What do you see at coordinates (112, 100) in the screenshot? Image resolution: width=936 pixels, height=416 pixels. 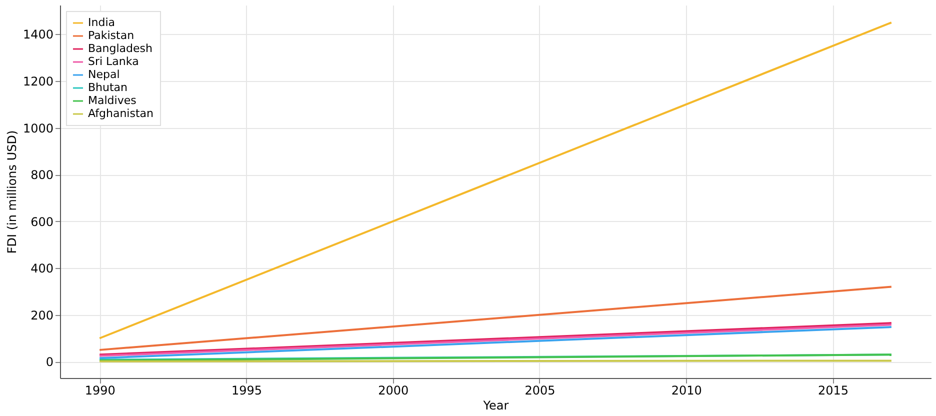 I see `legend-label: Maldives` at bounding box center [112, 100].